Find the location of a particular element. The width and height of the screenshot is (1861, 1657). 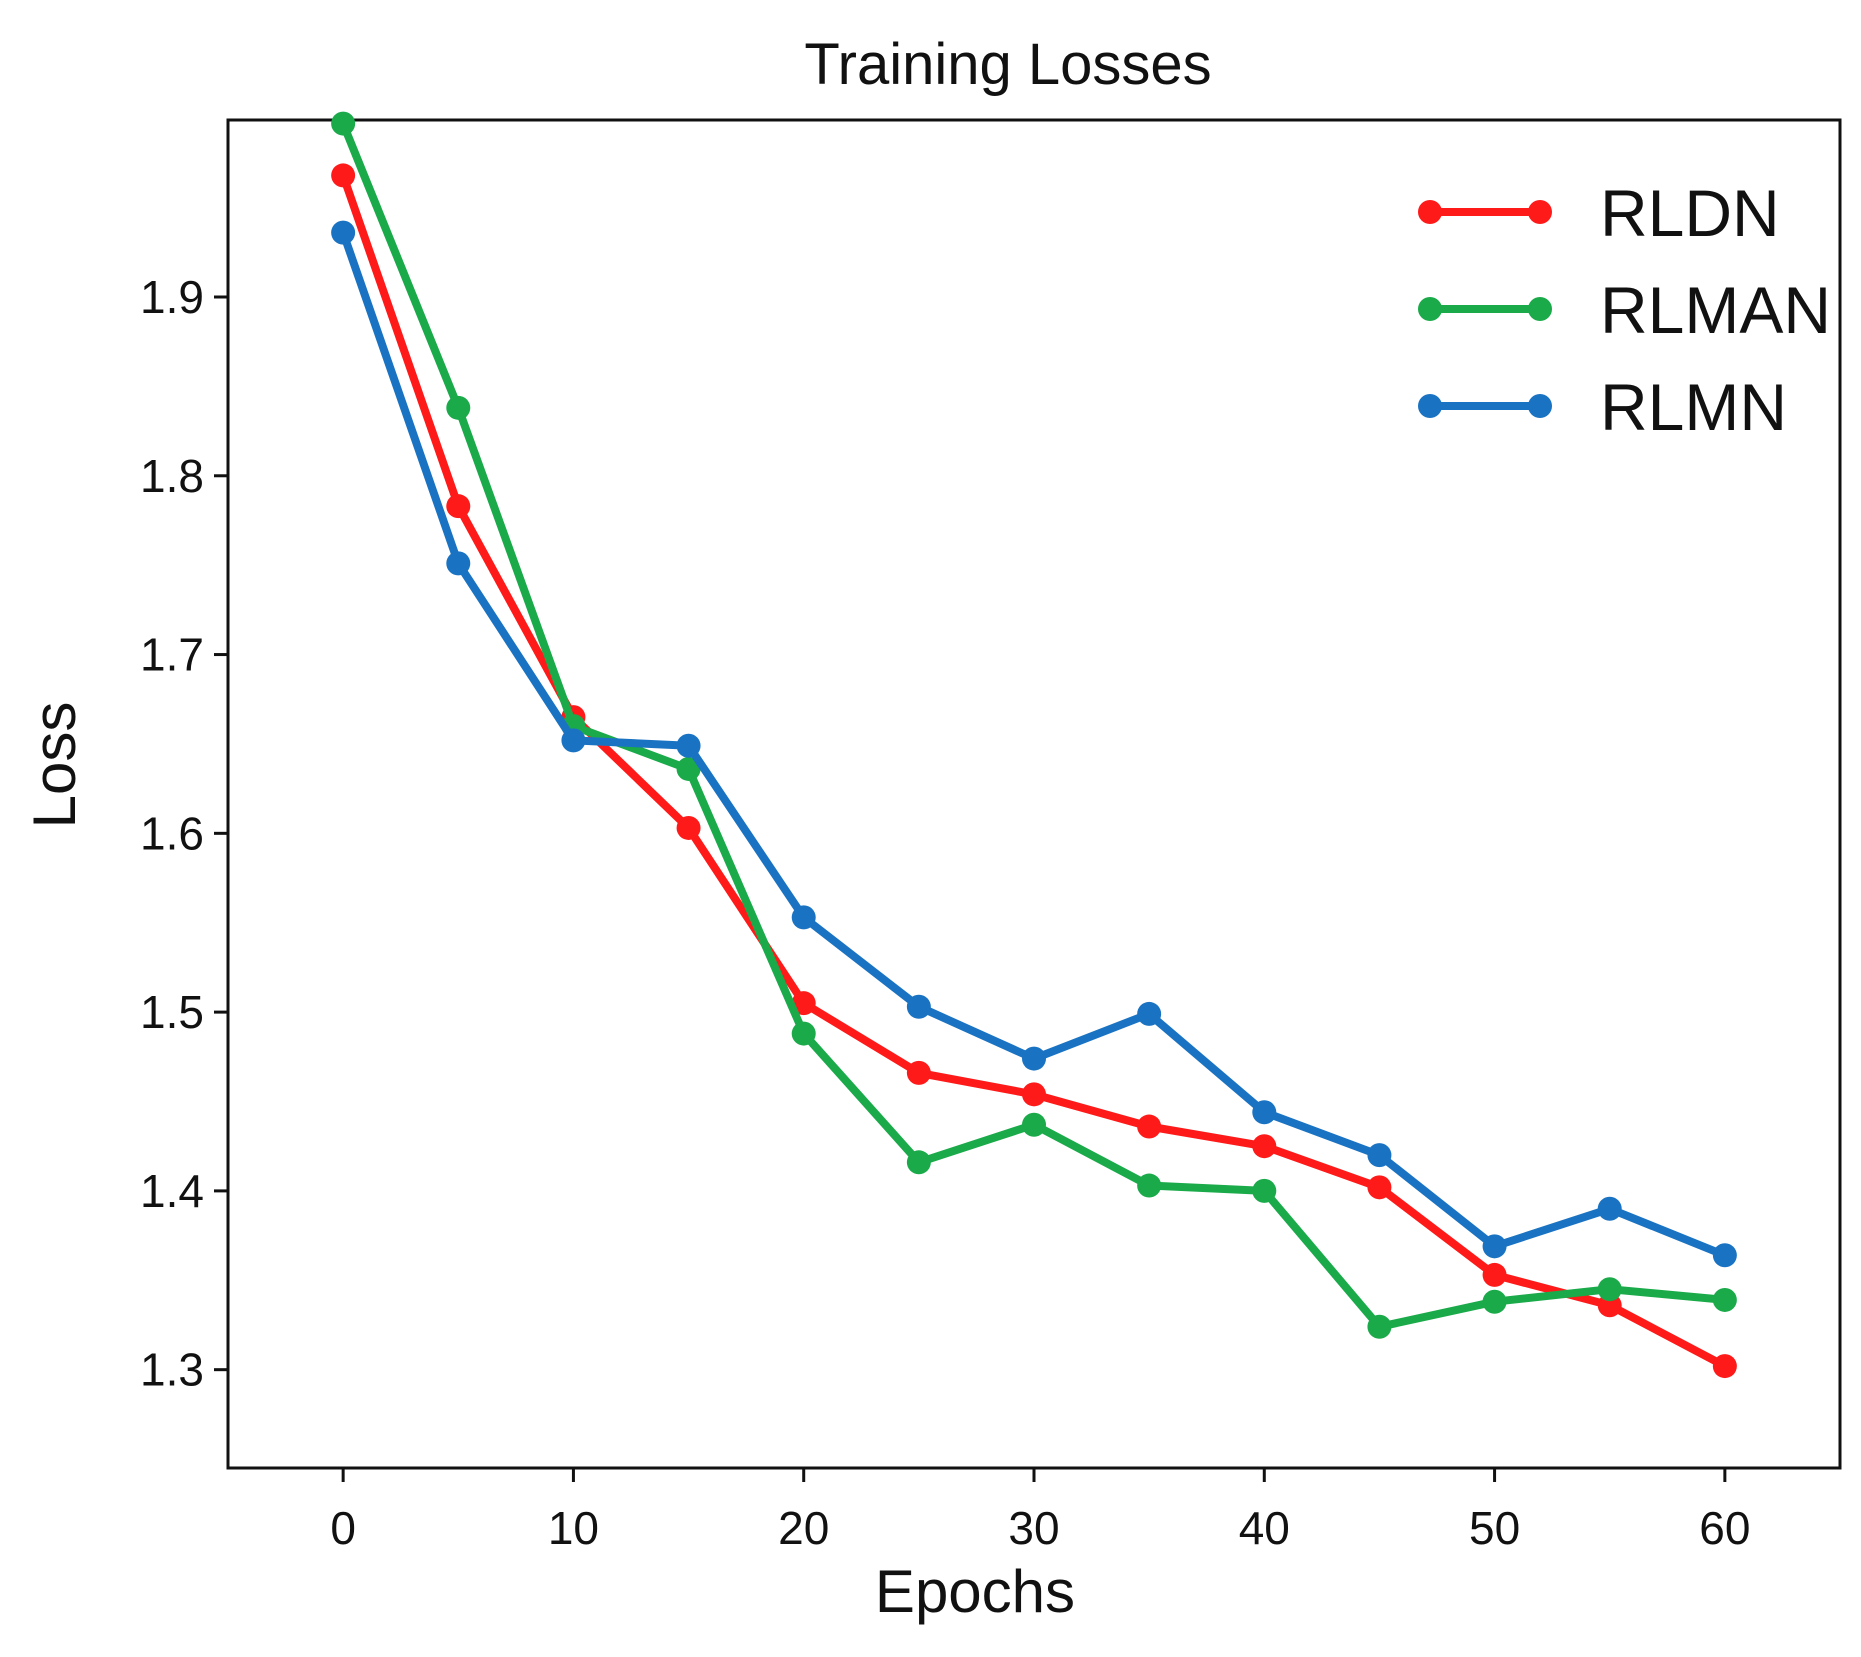

y-tick-label: 1.8 is located at coordinates (172, 476).